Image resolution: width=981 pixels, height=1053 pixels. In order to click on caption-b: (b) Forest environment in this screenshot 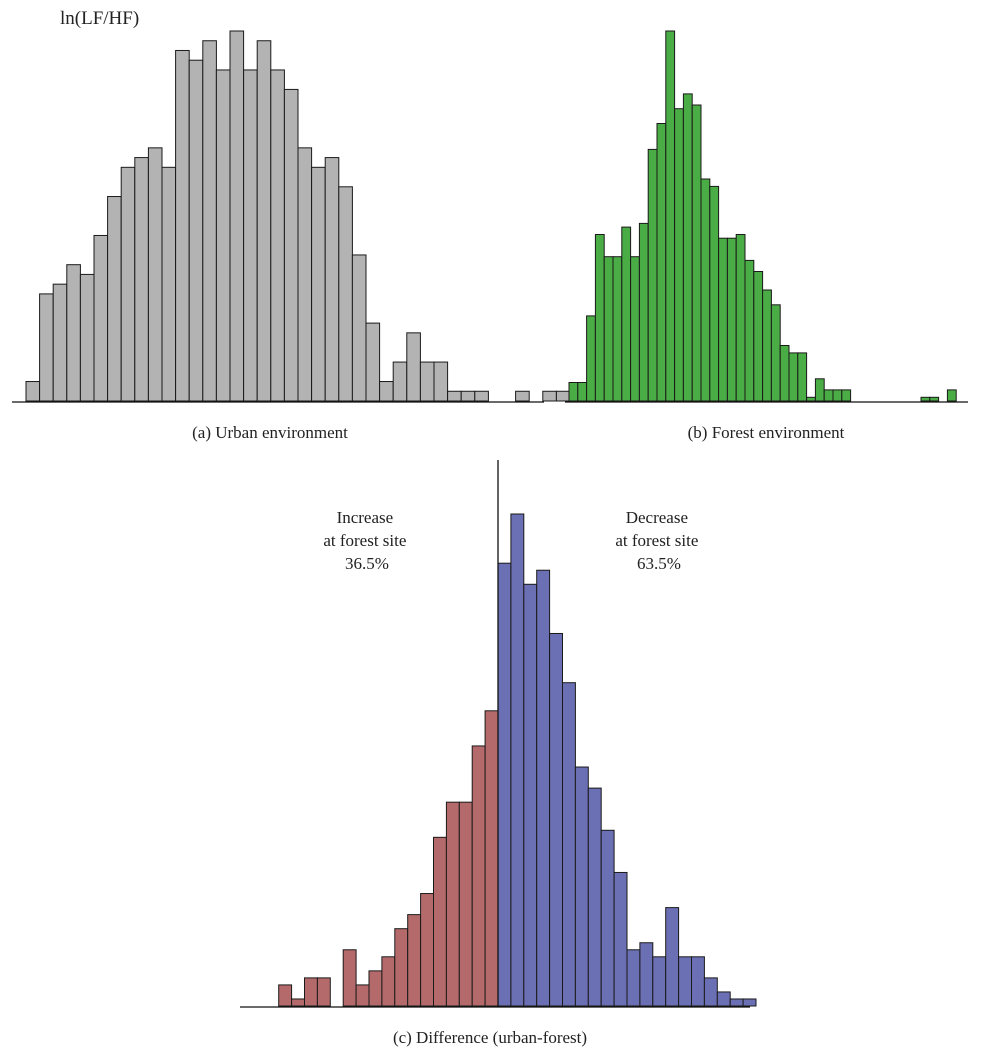, I will do `click(766, 432)`.